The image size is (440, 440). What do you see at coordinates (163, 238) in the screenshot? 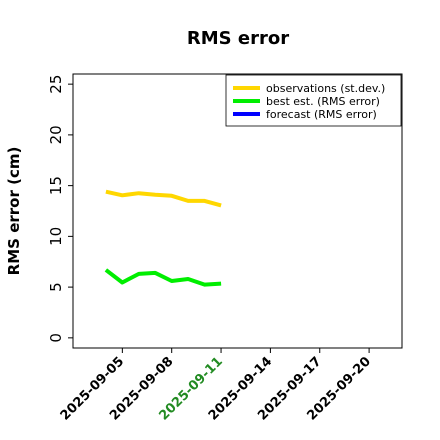
I see `series-lines` at bounding box center [163, 238].